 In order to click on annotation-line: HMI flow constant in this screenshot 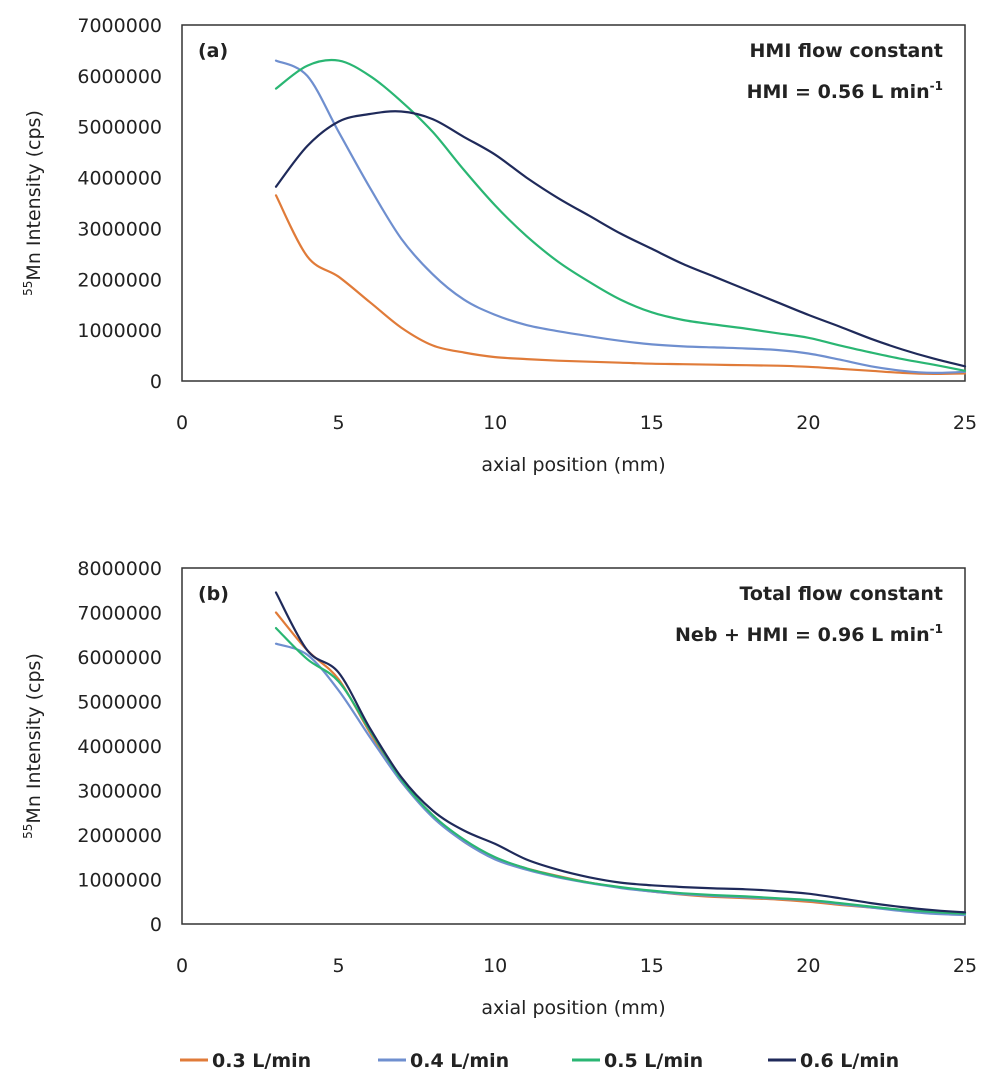, I will do `click(846, 51)`.